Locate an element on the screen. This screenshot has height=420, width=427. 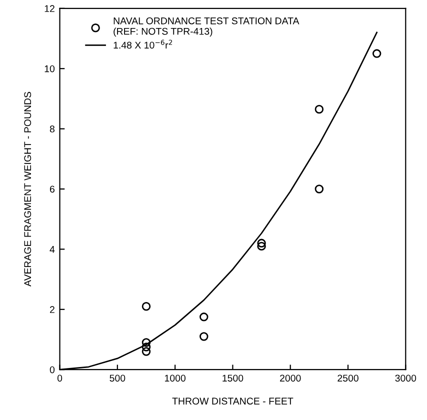
x-tick-label: 500 is located at coordinates (118, 378).